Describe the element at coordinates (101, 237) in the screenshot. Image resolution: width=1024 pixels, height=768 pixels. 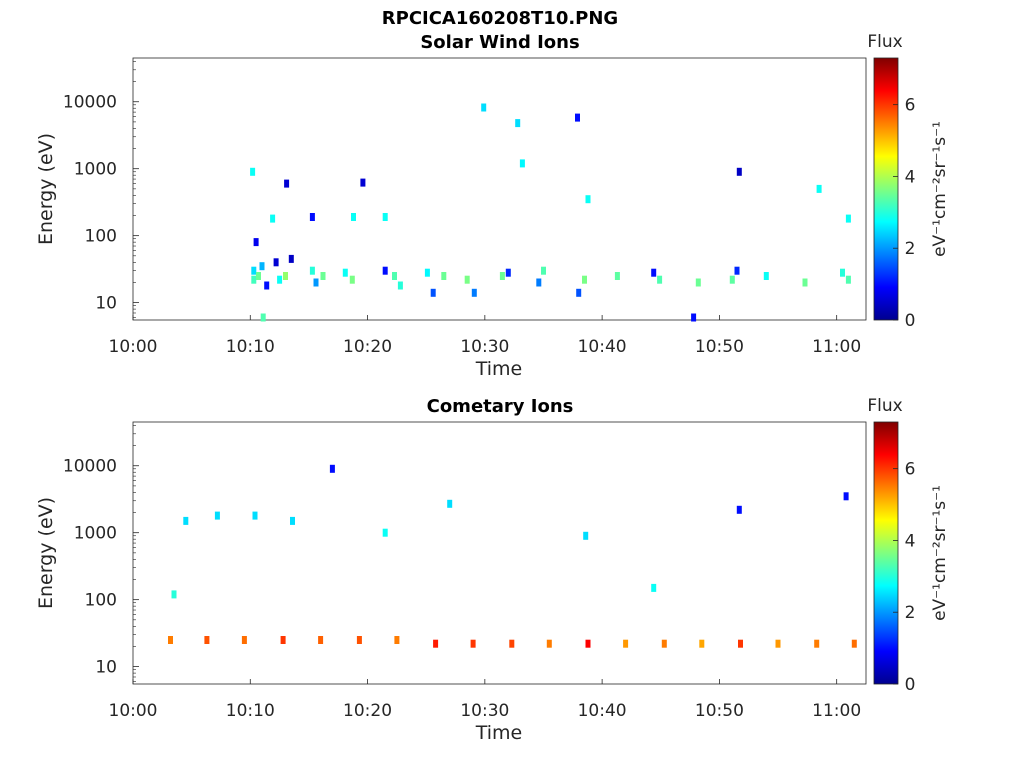
I see `y-tick-label: 100` at that location.